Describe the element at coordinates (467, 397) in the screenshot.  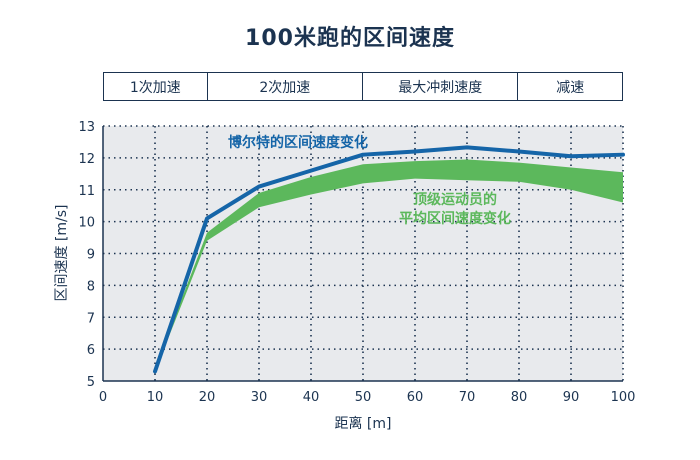
I see `x-tick-label: 70` at that location.